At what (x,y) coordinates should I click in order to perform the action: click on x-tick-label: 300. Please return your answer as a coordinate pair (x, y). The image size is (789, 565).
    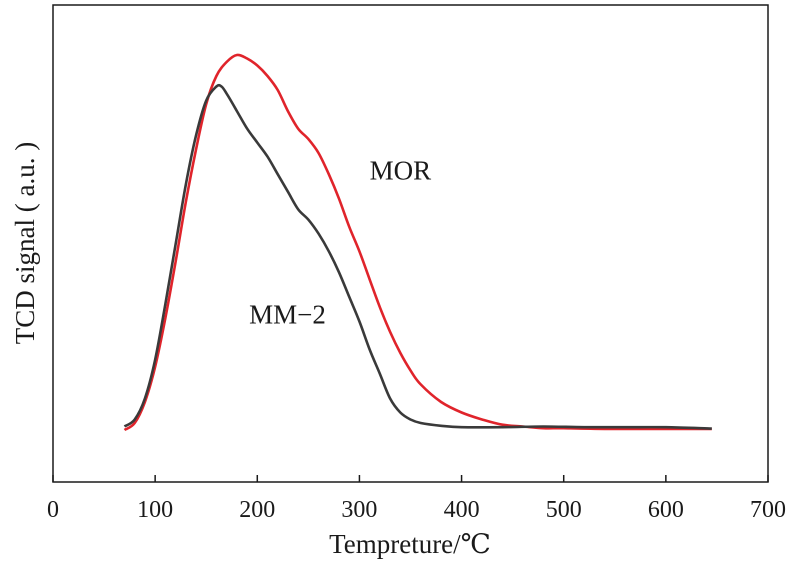
    Looking at the image, I should click on (359, 510).